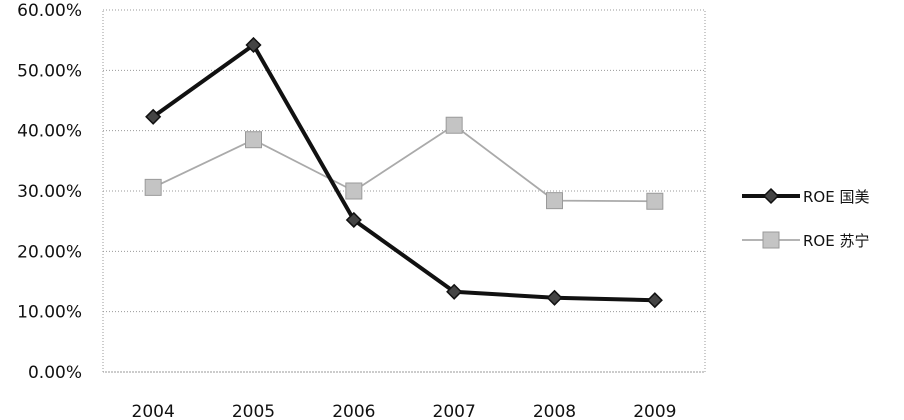 This screenshot has height=420, width=904. Describe the element at coordinates (654, 411) in the screenshot. I see `x-tick-label: 2009` at that location.